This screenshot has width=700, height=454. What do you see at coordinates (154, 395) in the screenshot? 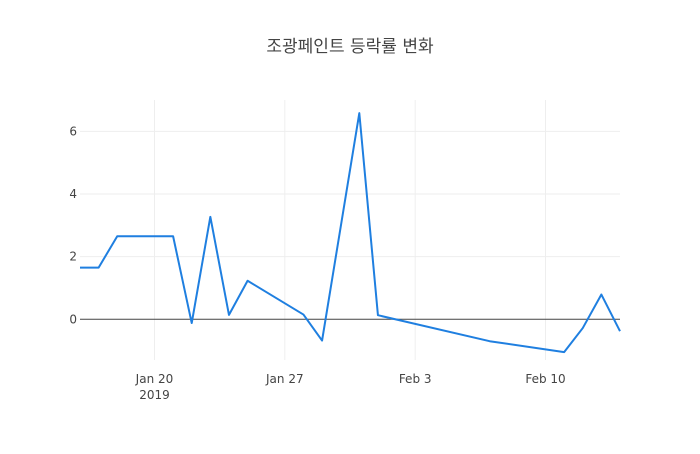
I see `x-tick-sublabel: 2019` at bounding box center [154, 395].